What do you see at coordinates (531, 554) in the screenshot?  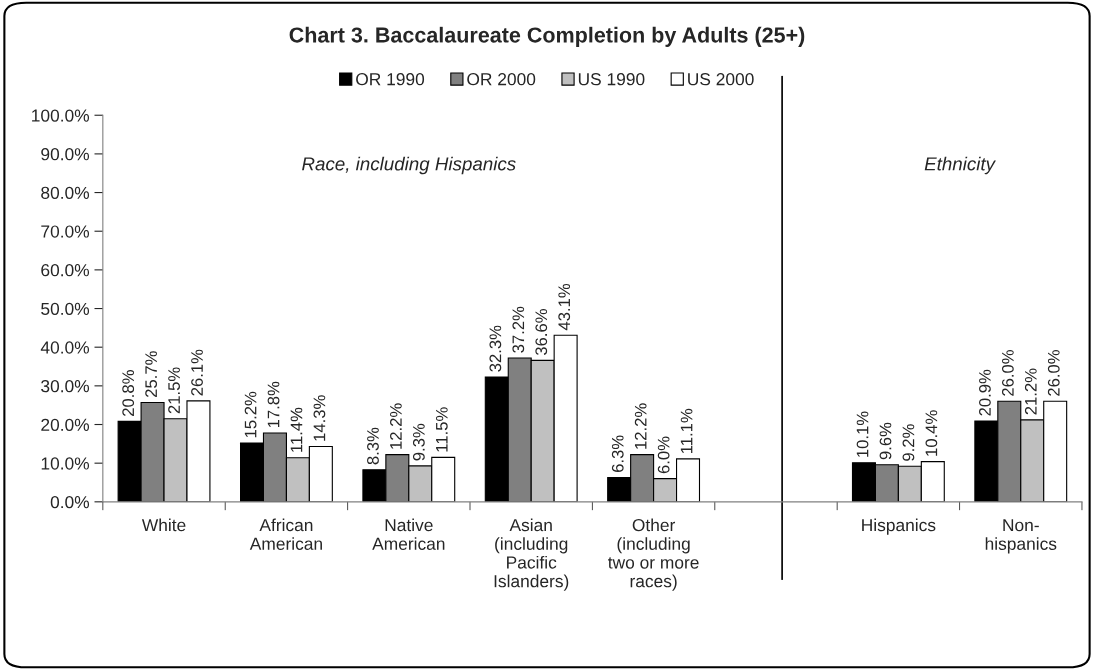 I see `x-tick-label: Asian (including Pacific Islanders)` at bounding box center [531, 554].